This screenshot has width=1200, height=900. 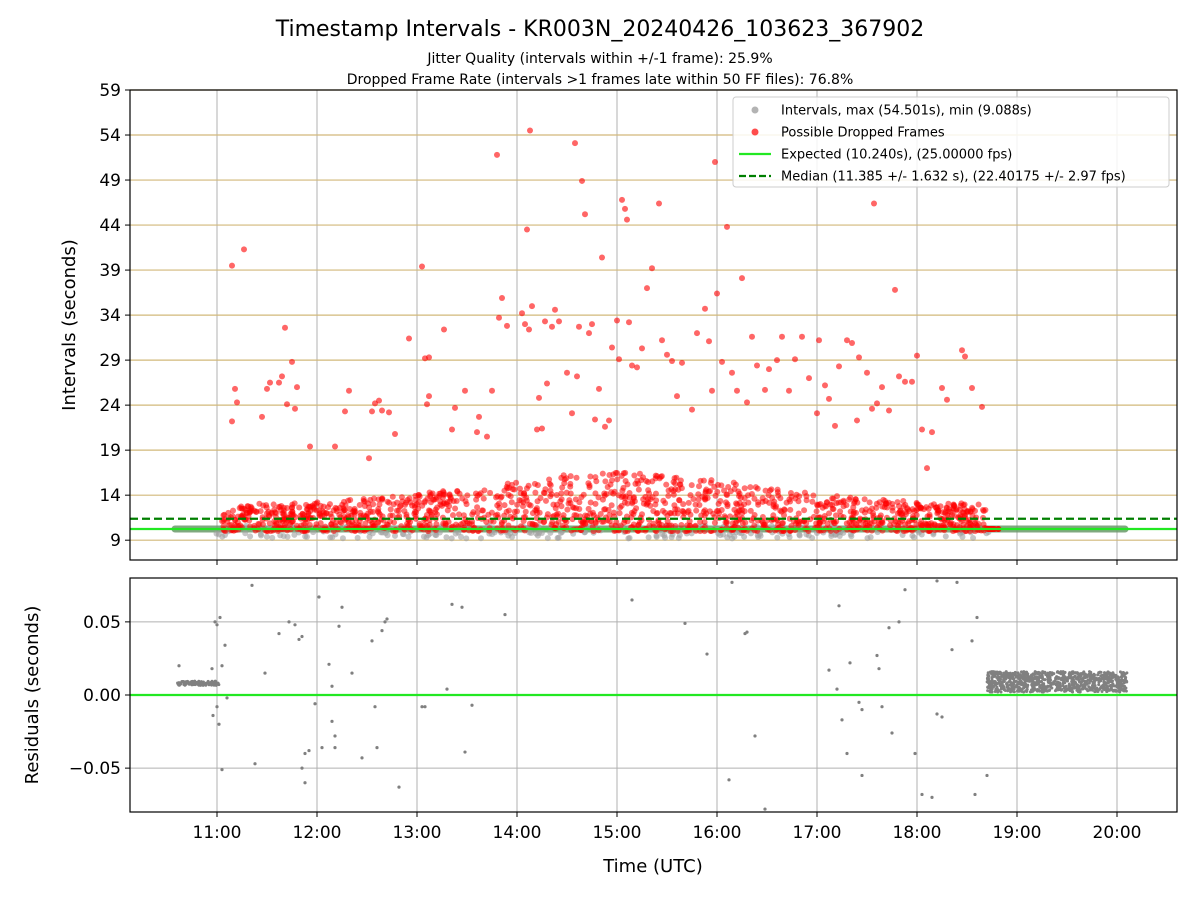 I want to click on bottom-y-axis-label: Residuals (seconds), so click(x=32, y=695).